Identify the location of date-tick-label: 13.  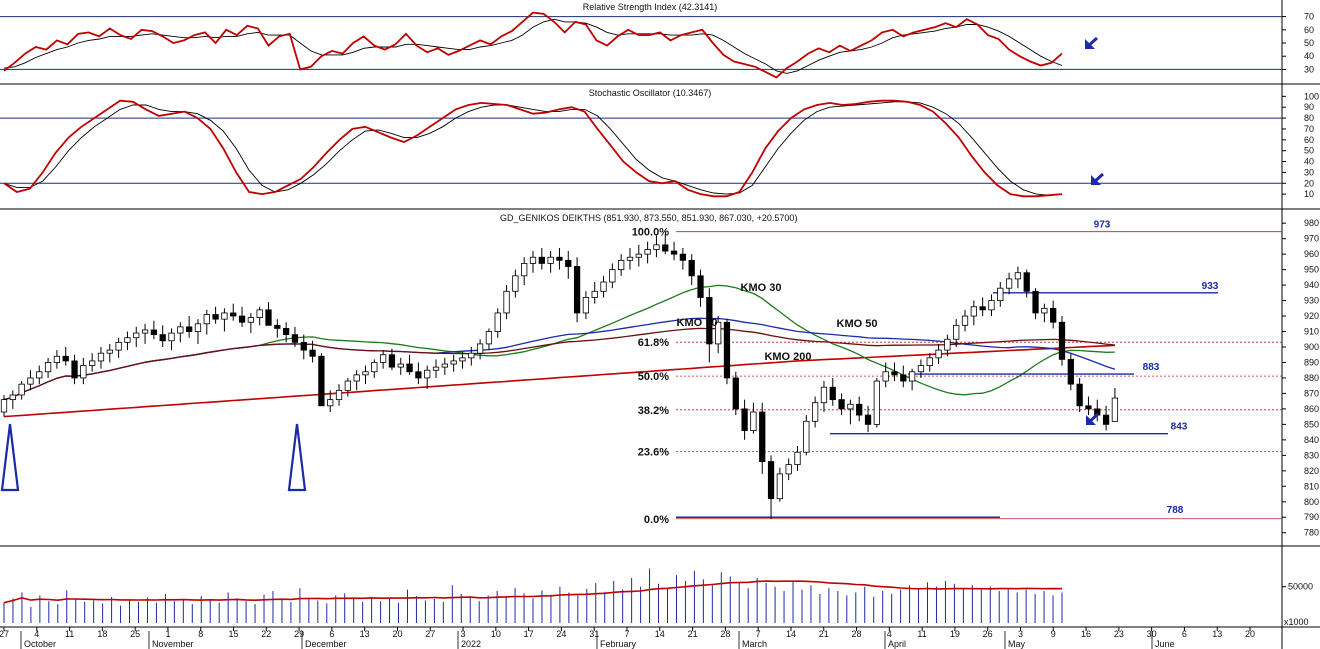
(365, 634).